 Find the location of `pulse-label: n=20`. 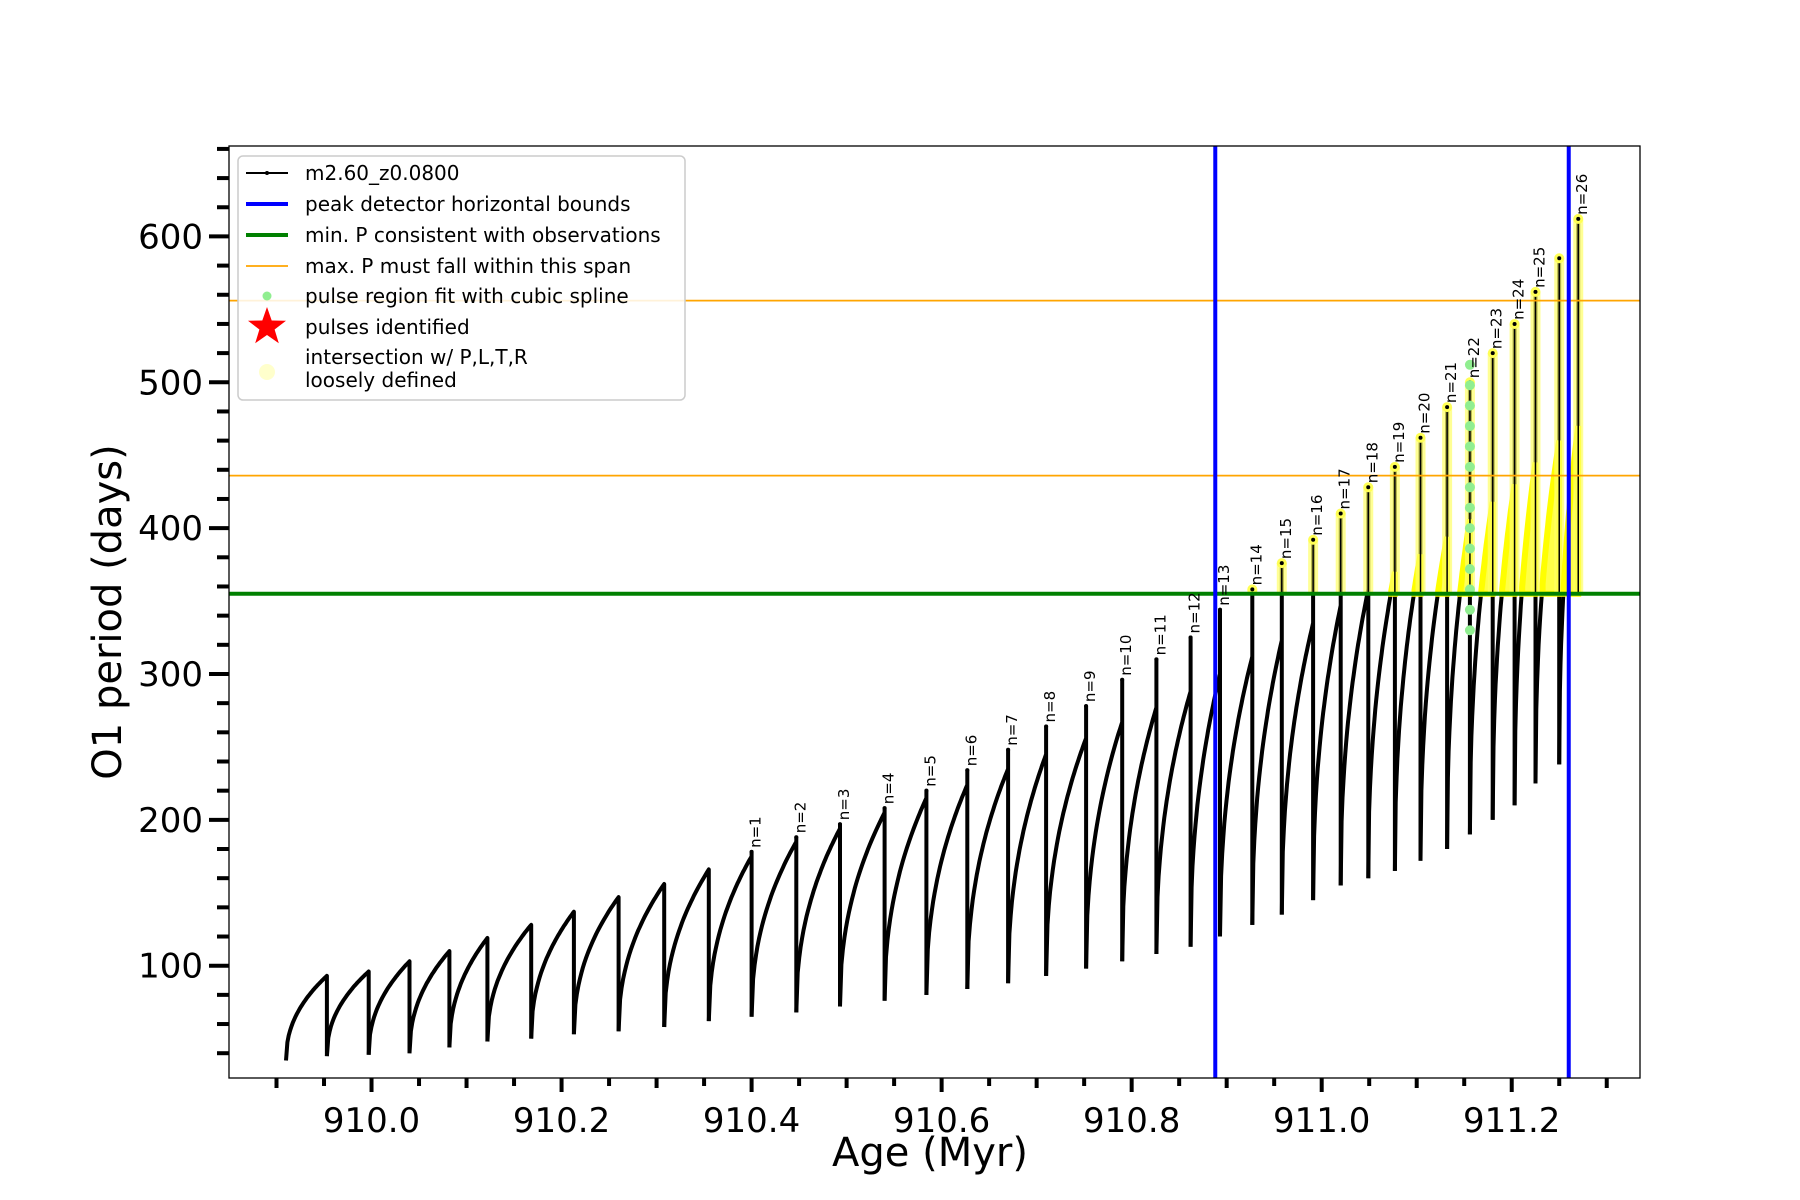

pulse-label: n=20 is located at coordinates (1425, 413).